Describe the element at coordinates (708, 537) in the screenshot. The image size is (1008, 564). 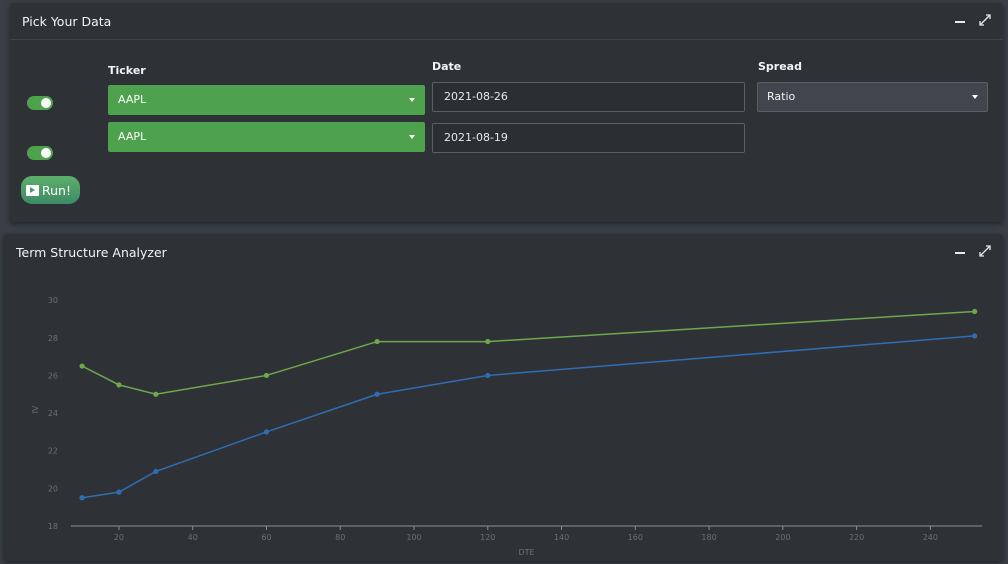
I see `x-tick-label: 180` at that location.